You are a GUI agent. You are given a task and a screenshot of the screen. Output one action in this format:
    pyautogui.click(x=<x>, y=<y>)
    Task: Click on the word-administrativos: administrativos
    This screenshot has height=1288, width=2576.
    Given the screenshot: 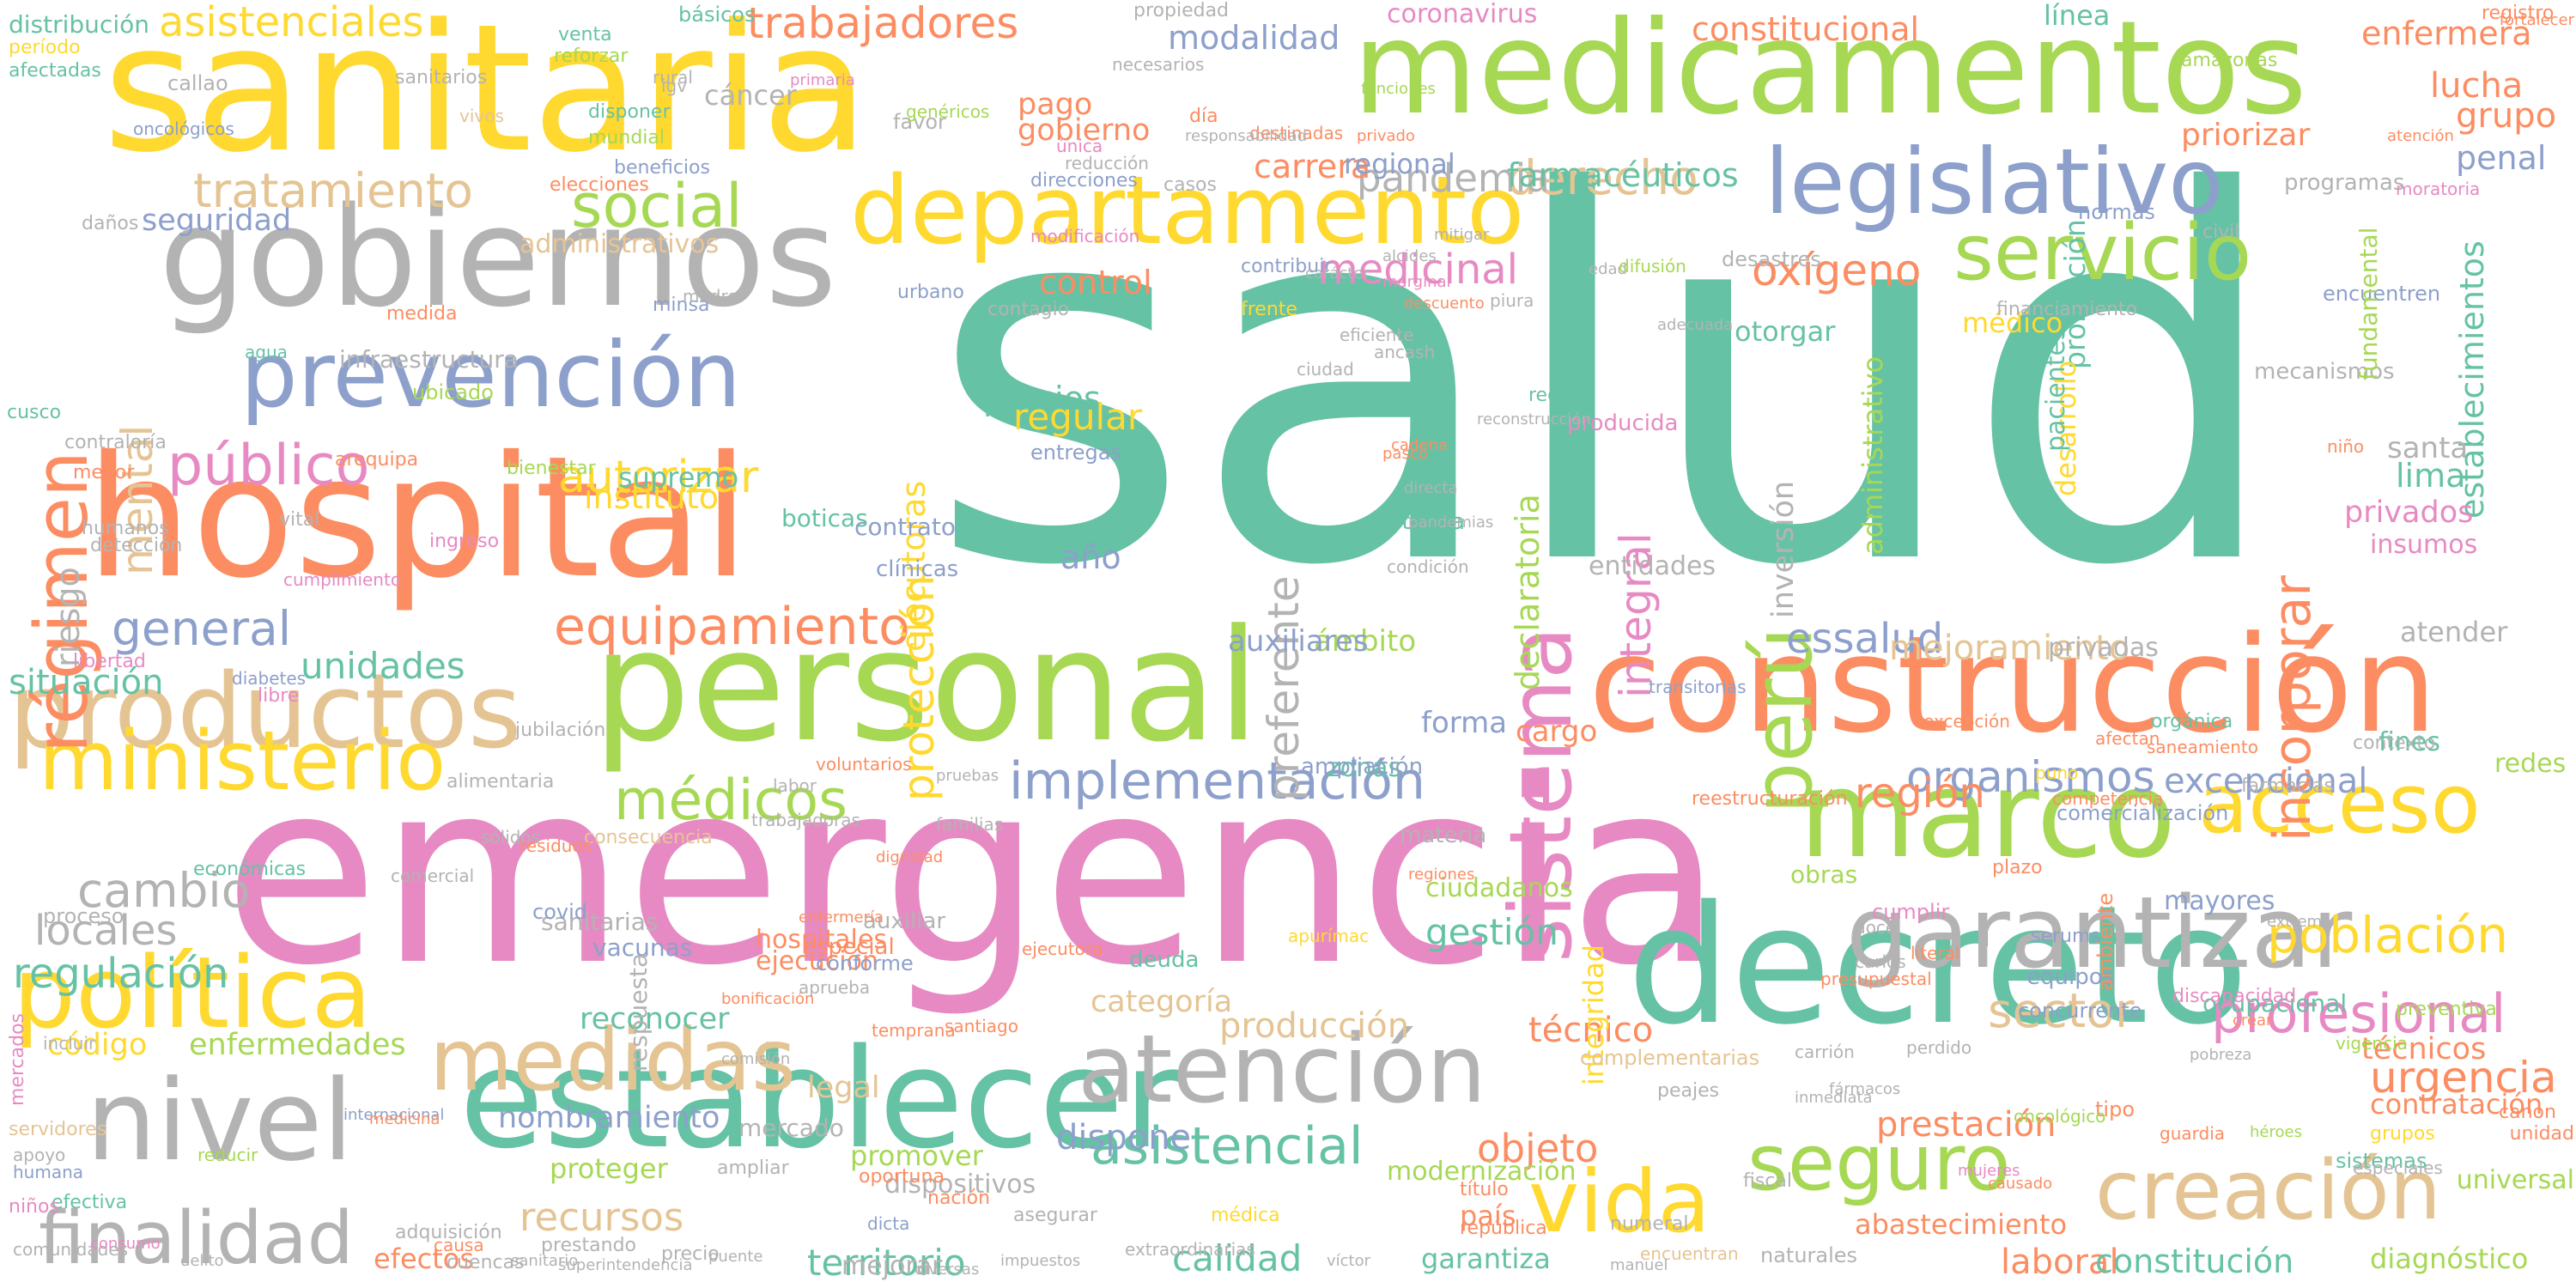 What is the action you would take?
    pyautogui.click(x=619, y=244)
    